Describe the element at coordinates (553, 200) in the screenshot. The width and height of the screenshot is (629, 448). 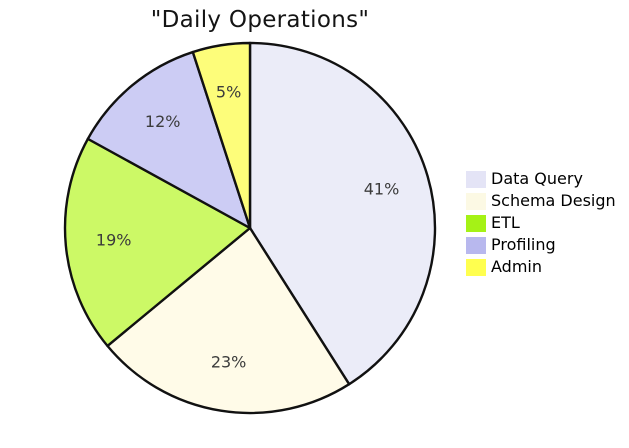
I see `legend-label-schema-design: Schema Design` at that location.